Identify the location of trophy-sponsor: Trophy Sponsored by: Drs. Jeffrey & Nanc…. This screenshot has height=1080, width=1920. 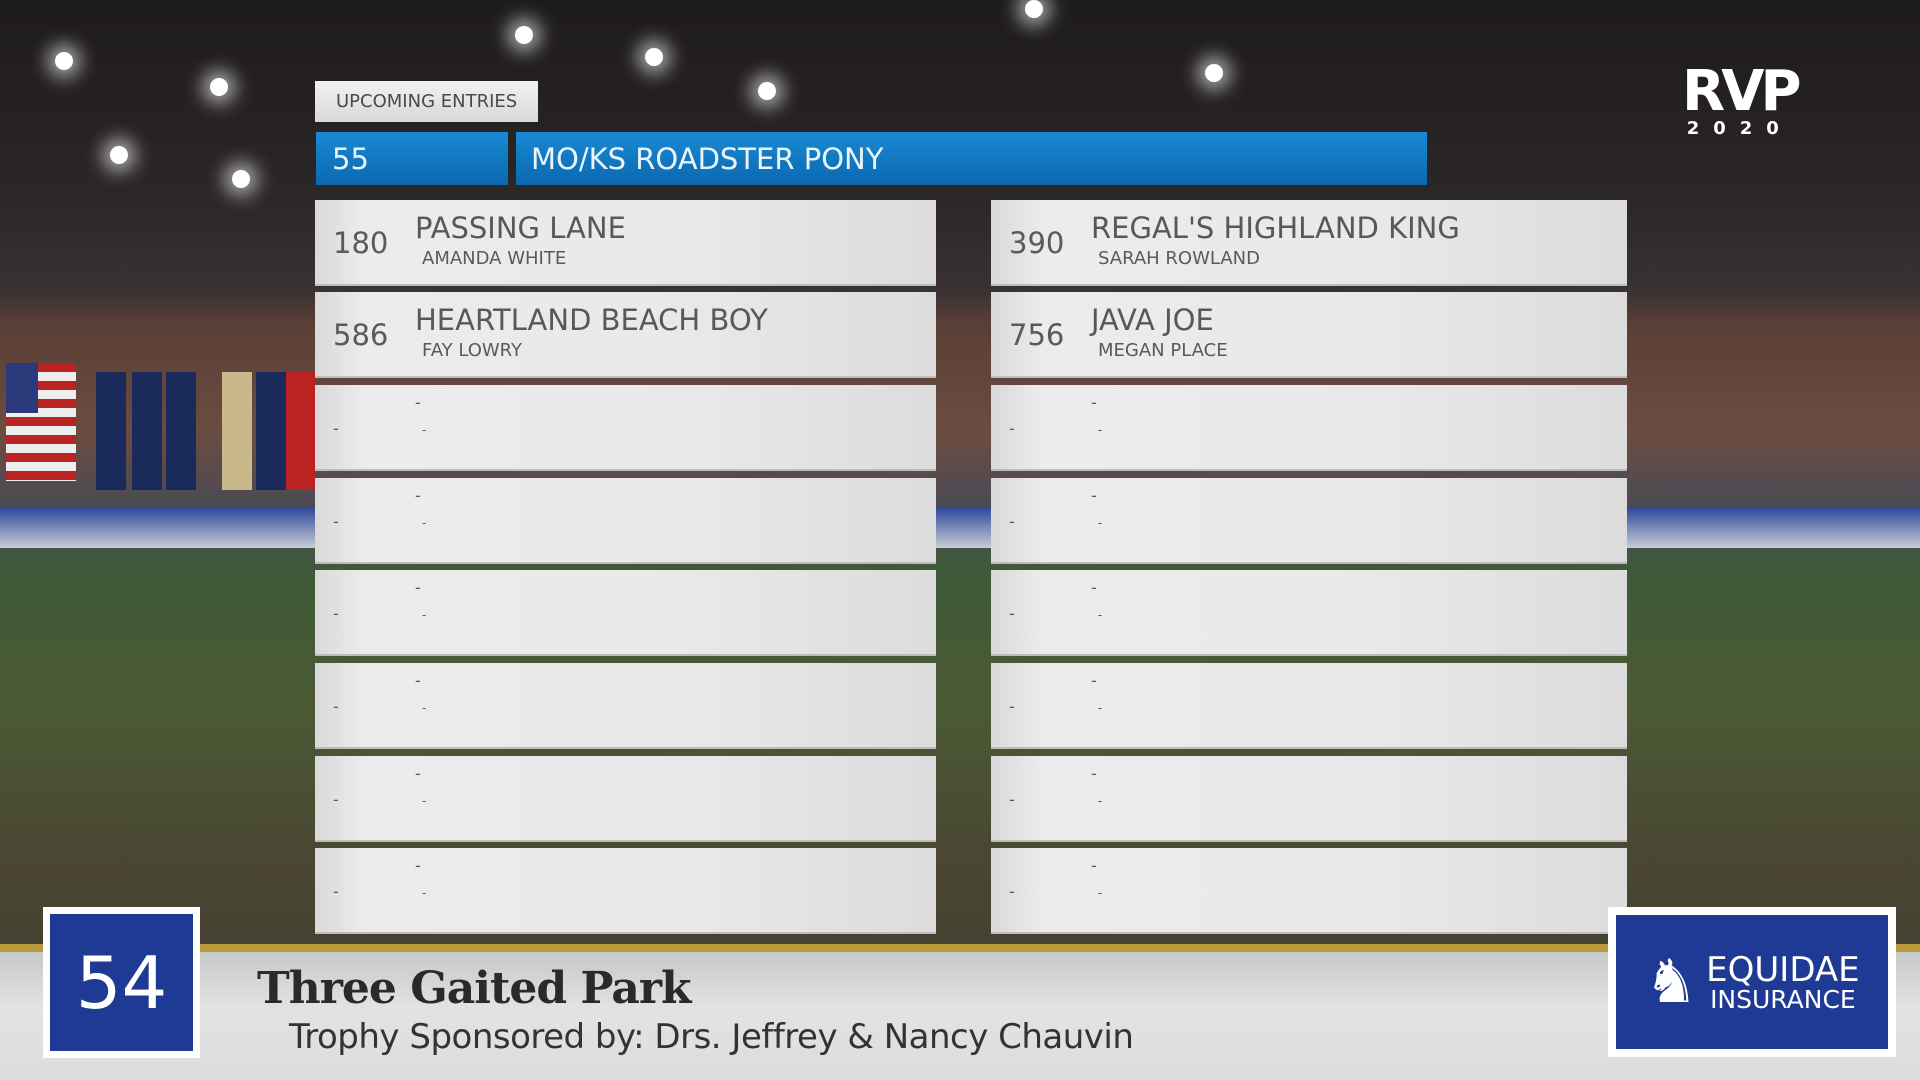
(711, 1037).